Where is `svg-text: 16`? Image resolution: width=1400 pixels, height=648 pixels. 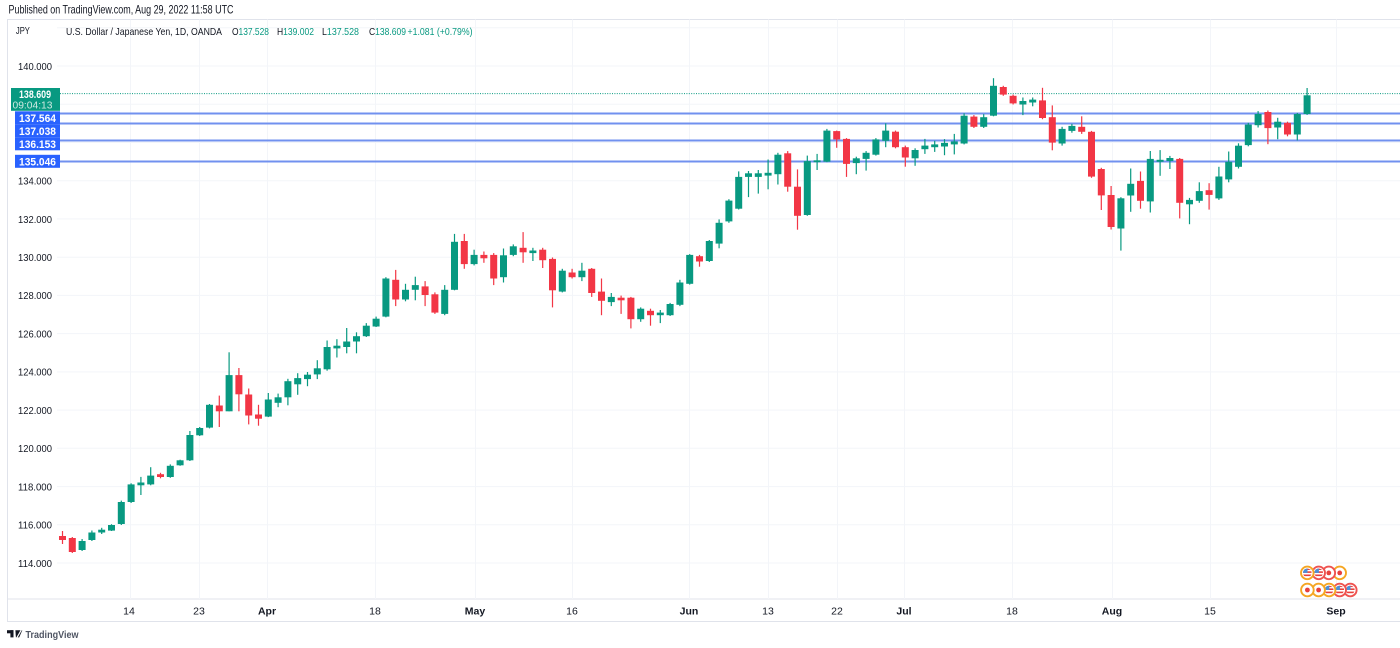
svg-text: 16 is located at coordinates (572, 612).